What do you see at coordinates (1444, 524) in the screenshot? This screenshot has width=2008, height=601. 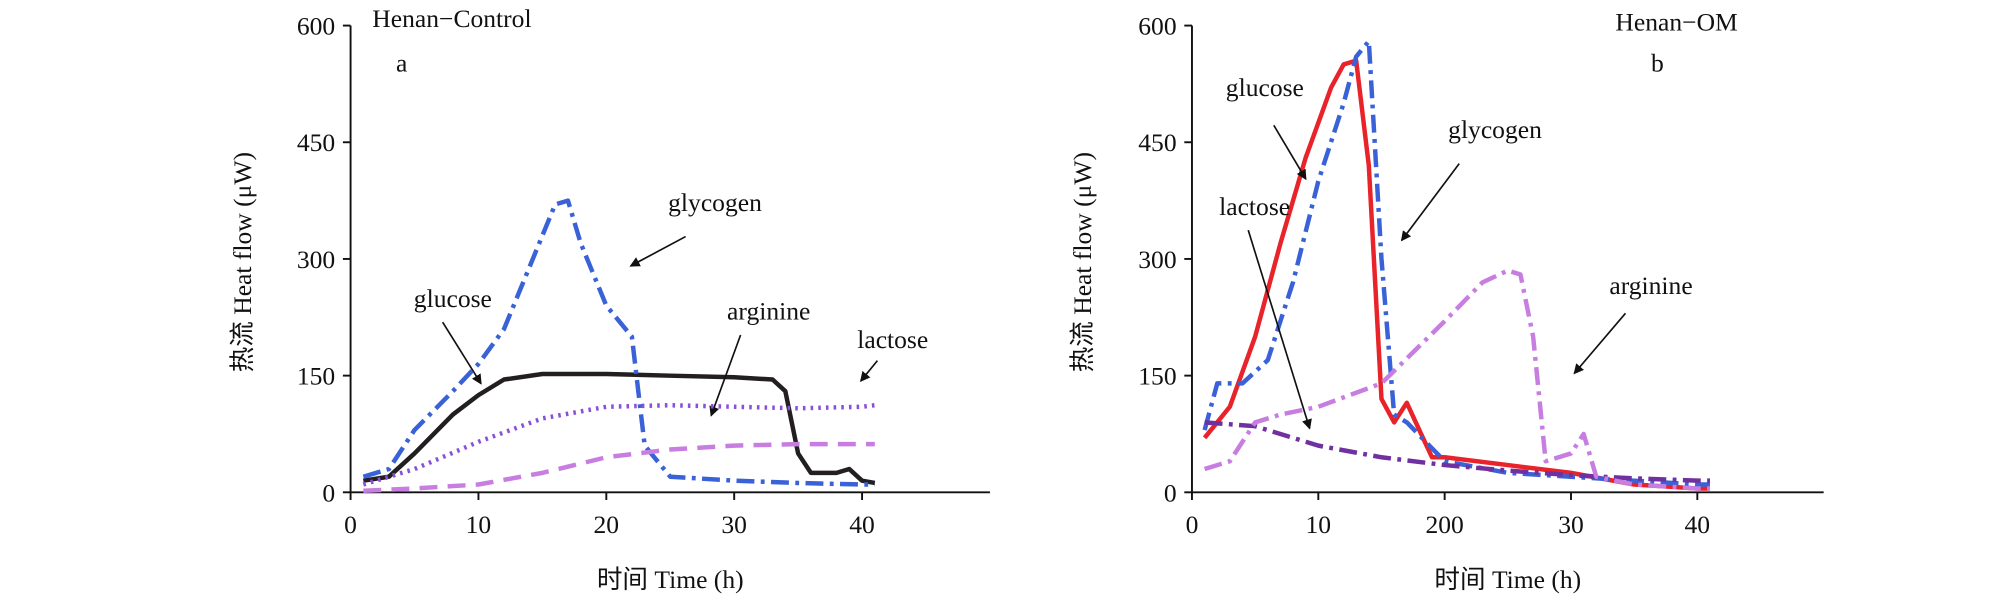 I see `x-tick-label: 200` at bounding box center [1444, 524].